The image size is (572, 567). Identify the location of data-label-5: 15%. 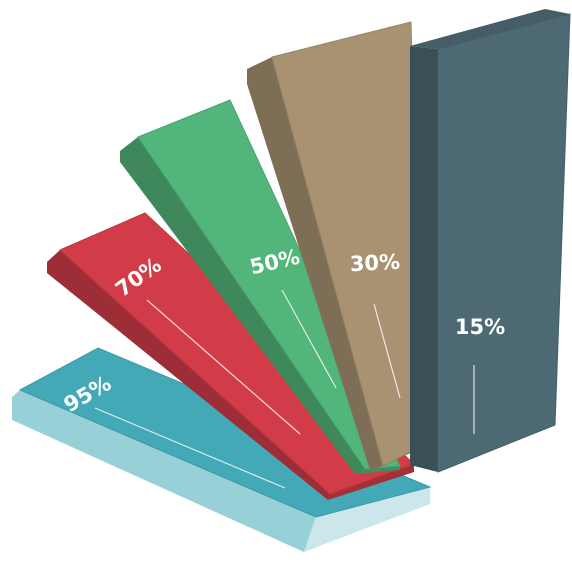
(480, 327).